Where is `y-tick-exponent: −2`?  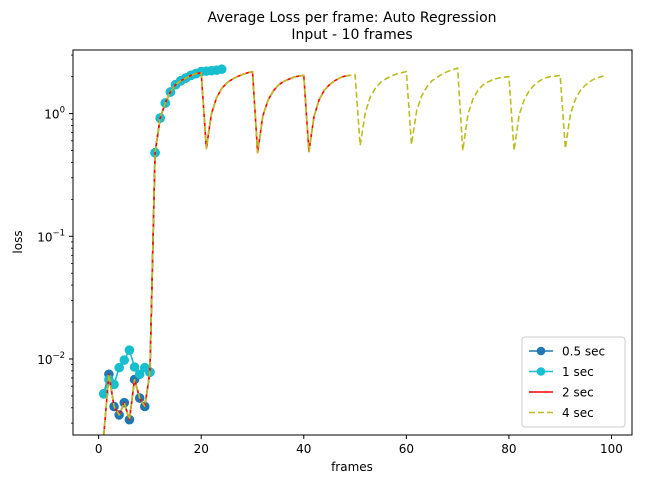 y-tick-exponent: −2 is located at coordinates (58, 356).